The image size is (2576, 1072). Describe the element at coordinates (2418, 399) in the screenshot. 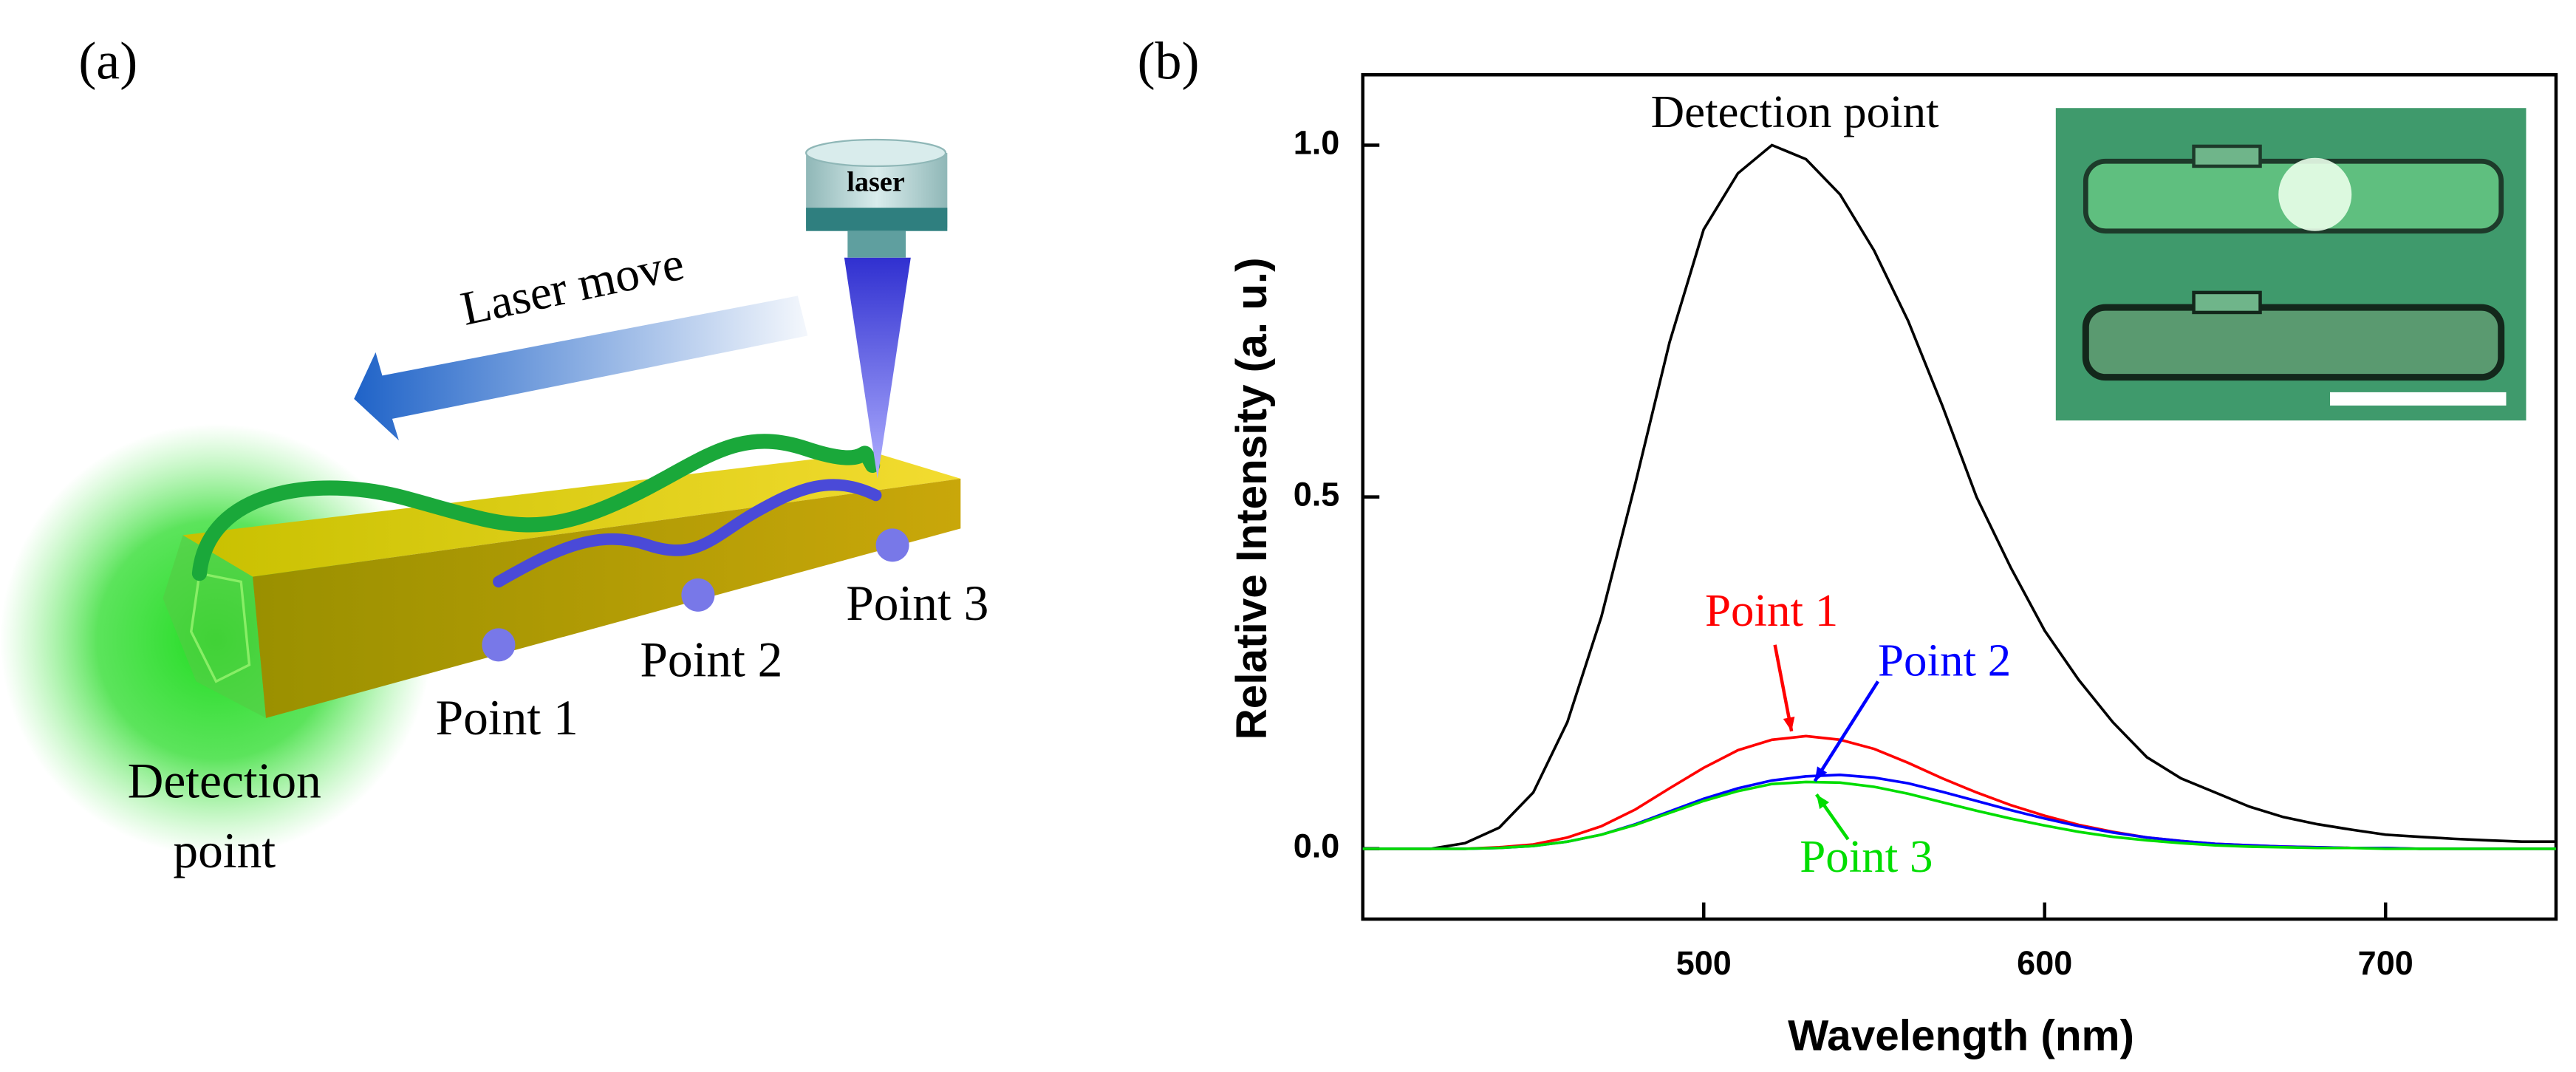

I see `scale-bar` at that location.